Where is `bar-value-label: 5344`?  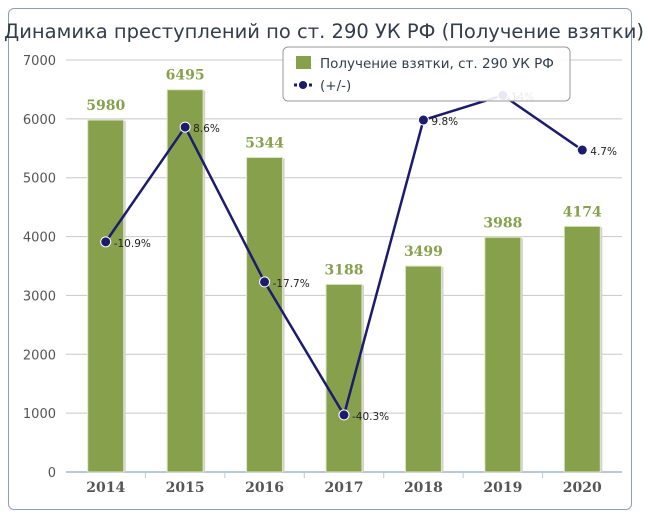 bar-value-label: 5344 is located at coordinates (264, 143).